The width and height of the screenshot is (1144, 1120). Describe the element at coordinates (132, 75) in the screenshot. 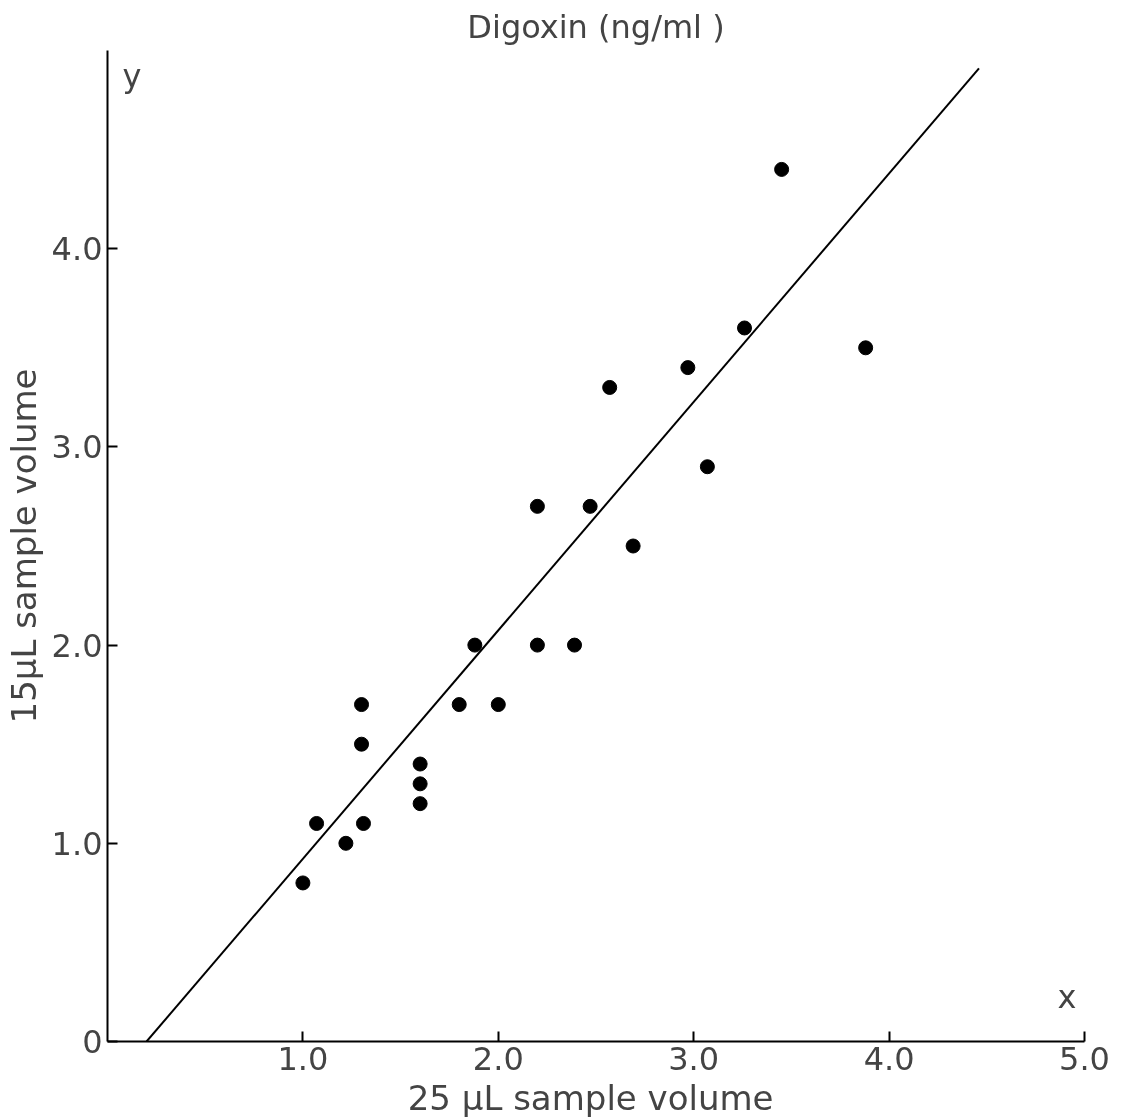

I see `annotation: y` at that location.